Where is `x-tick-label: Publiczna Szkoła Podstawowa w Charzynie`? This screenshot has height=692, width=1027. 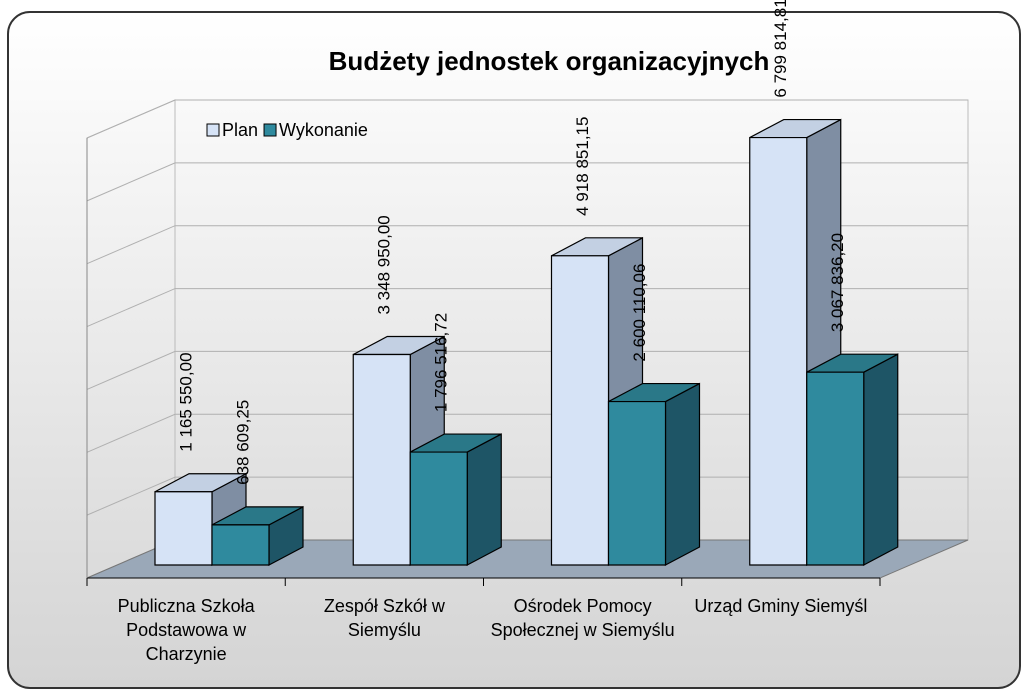 x-tick-label: Publiczna Szkoła Podstawowa w Charzynie is located at coordinates (186, 630).